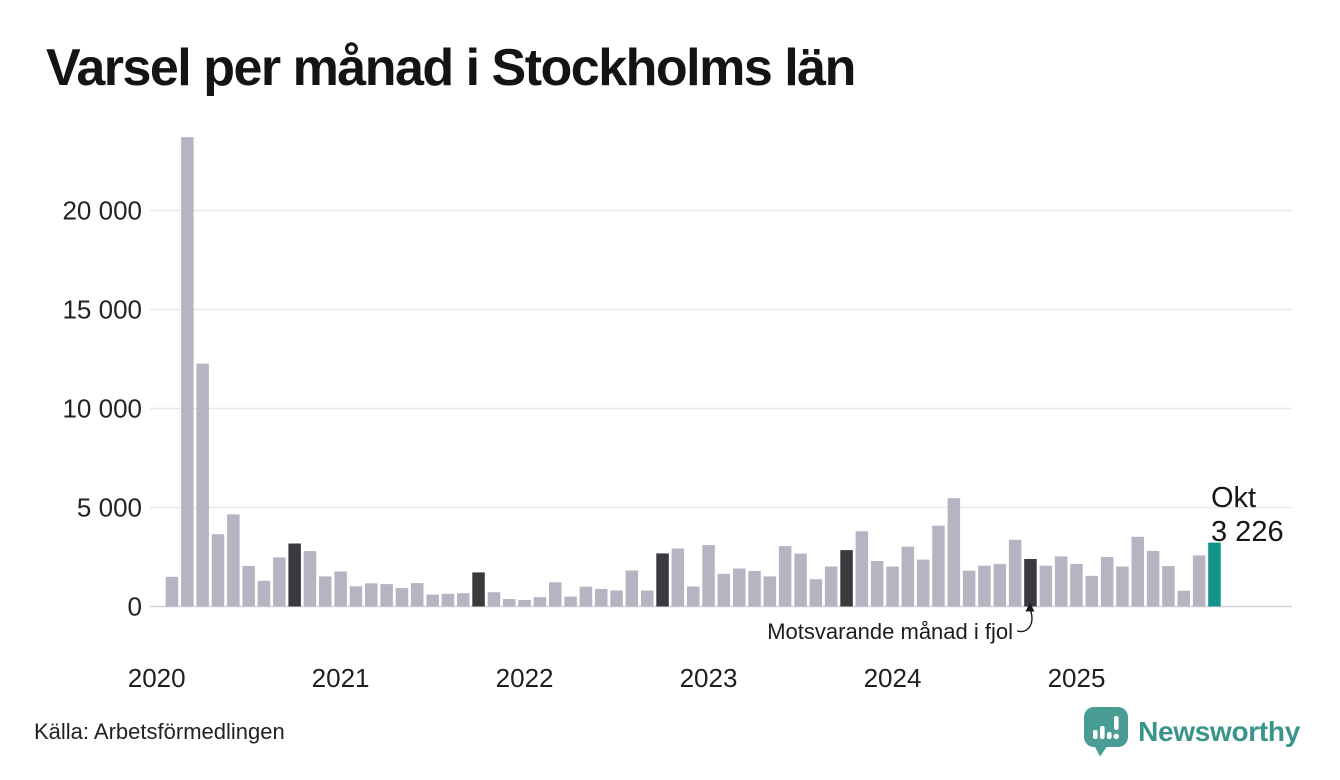 The image size is (1340, 780). What do you see at coordinates (157, 678) in the screenshot?
I see `x-axis-year-label: 2020` at bounding box center [157, 678].